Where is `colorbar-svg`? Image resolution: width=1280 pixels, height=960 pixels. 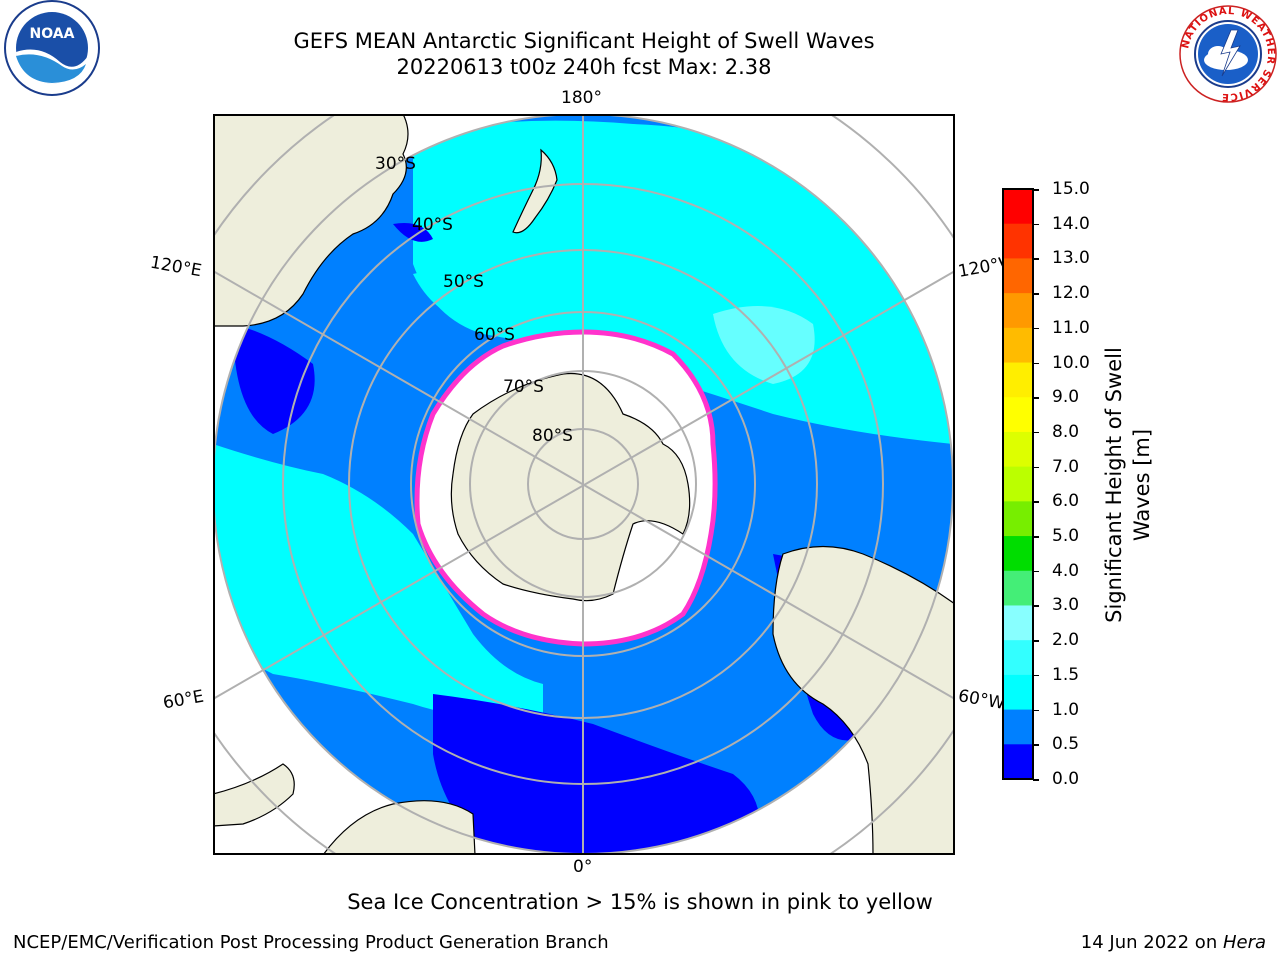
colorbar-svg is located at coordinates (1018, 484).